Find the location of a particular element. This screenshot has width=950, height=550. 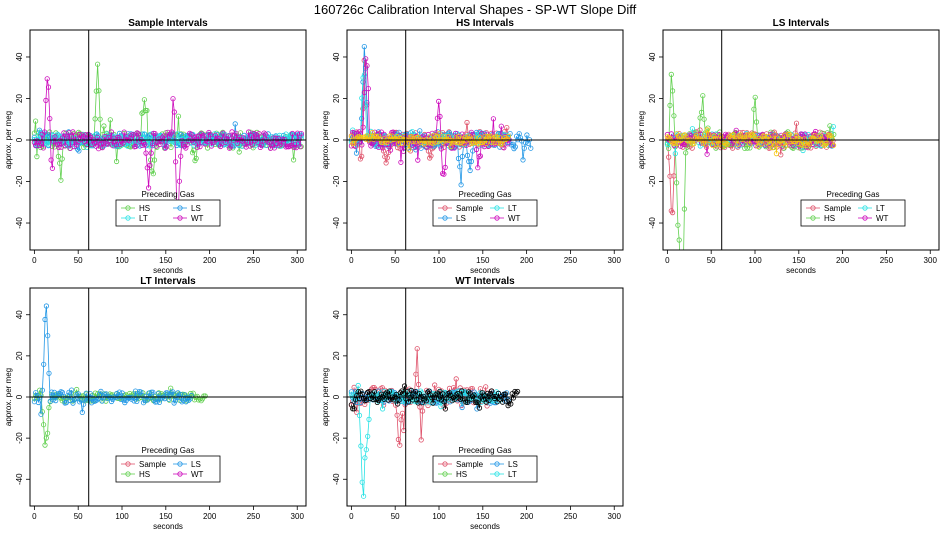

y-tick-label: -40 is located at coordinates (336, 223).